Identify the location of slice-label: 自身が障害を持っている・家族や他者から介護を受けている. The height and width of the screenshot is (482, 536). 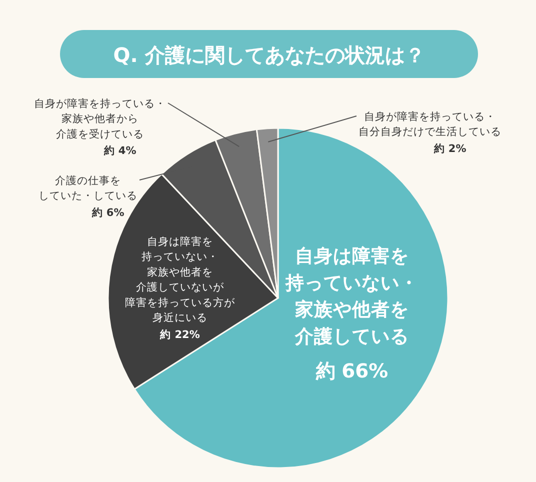
(100, 118).